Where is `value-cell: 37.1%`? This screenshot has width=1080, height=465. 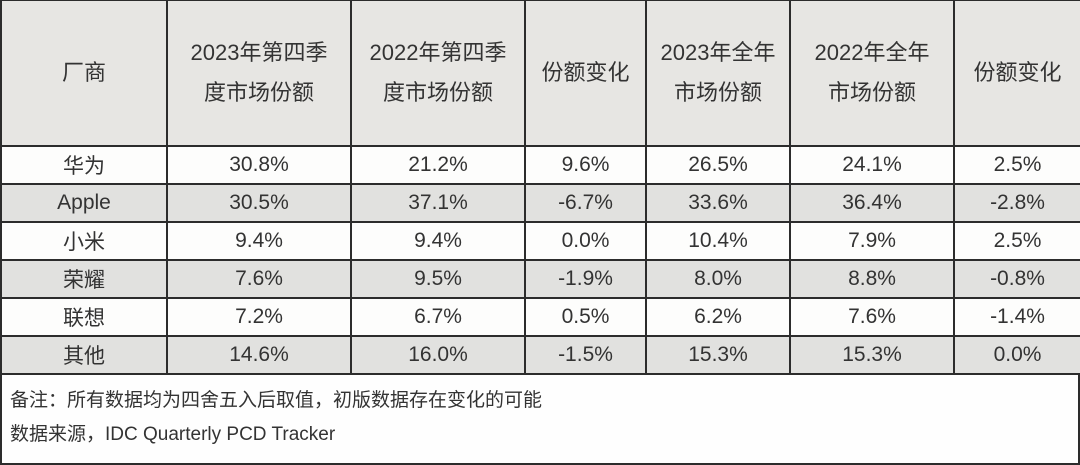 value-cell: 37.1% is located at coordinates (438, 203).